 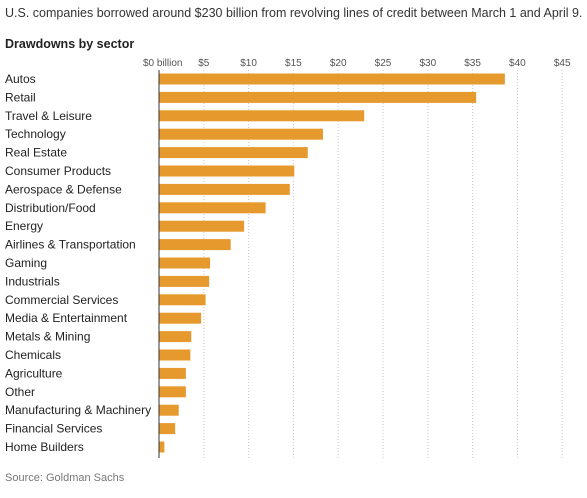 What do you see at coordinates (36, 153) in the screenshot?
I see `category-label: Real Estate` at bounding box center [36, 153].